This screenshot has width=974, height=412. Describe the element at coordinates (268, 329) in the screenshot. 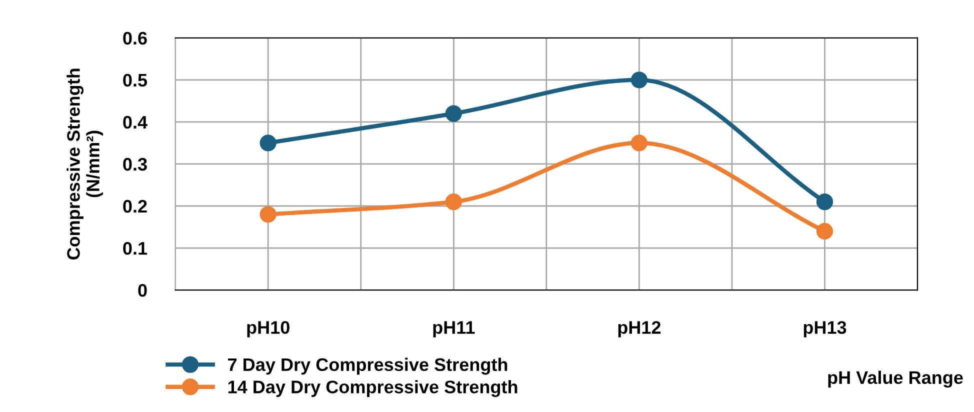

I see `x-tick-label: pH10` at that location.